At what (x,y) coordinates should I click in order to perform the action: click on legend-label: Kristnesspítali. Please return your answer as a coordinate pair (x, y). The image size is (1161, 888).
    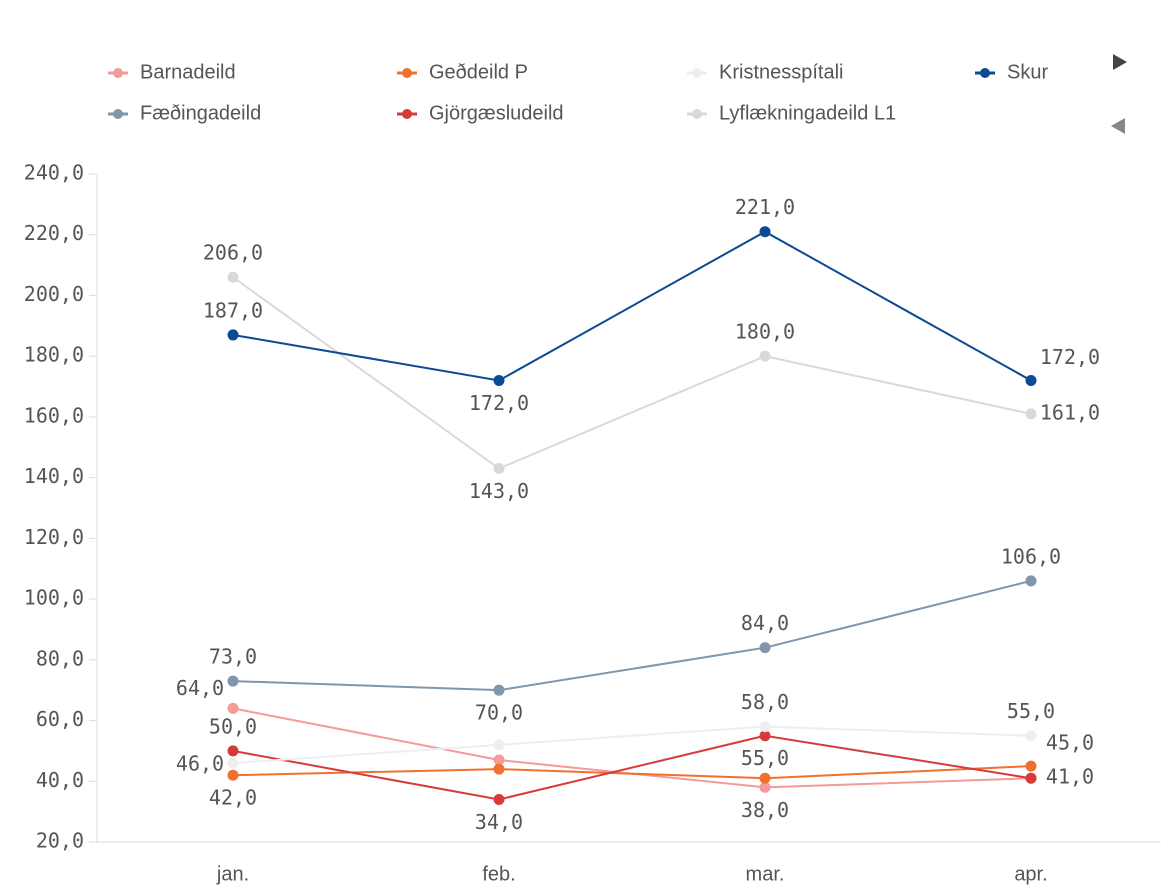
    Looking at the image, I should click on (781, 72).